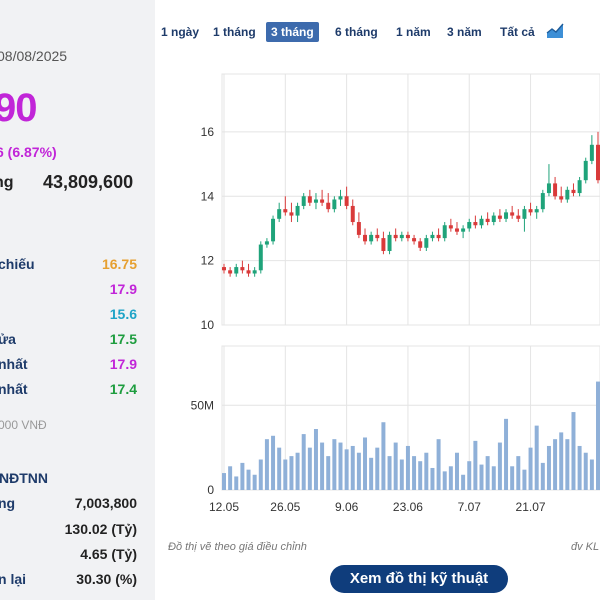 The image size is (600, 600). I want to click on floor-price-value: 15.6, so click(123, 314).